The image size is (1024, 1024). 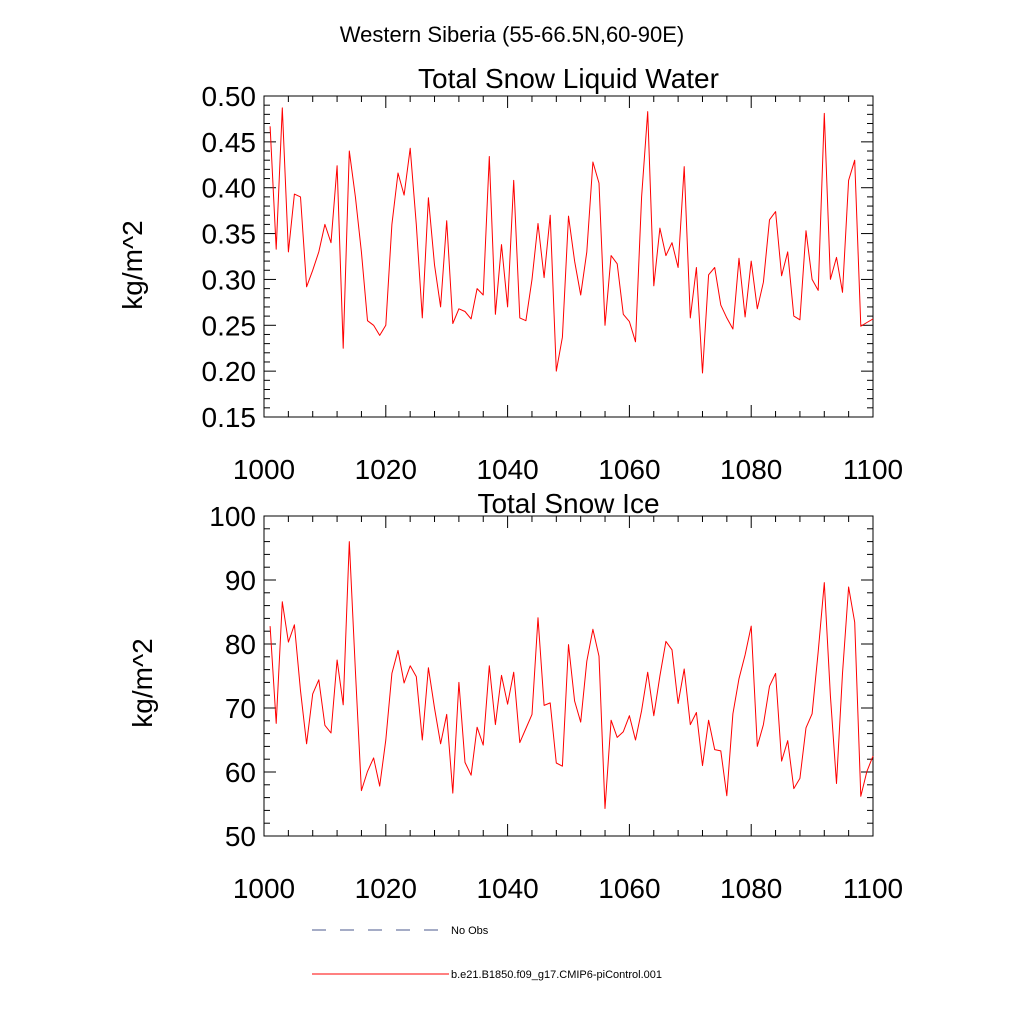 I want to click on chart-0-ytick-label: 0.50, so click(x=229, y=96).